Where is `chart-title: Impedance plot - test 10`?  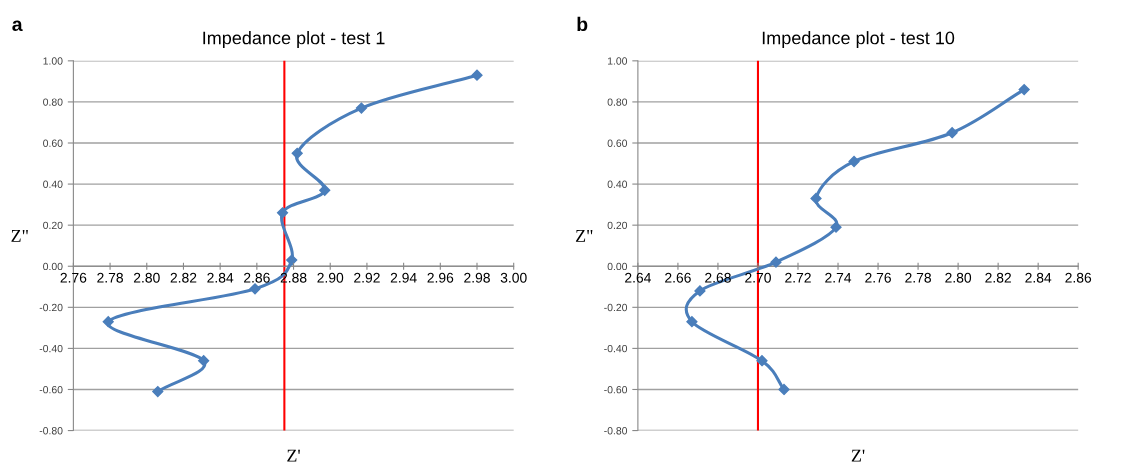
chart-title: Impedance plot - test 10 is located at coordinates (858, 39).